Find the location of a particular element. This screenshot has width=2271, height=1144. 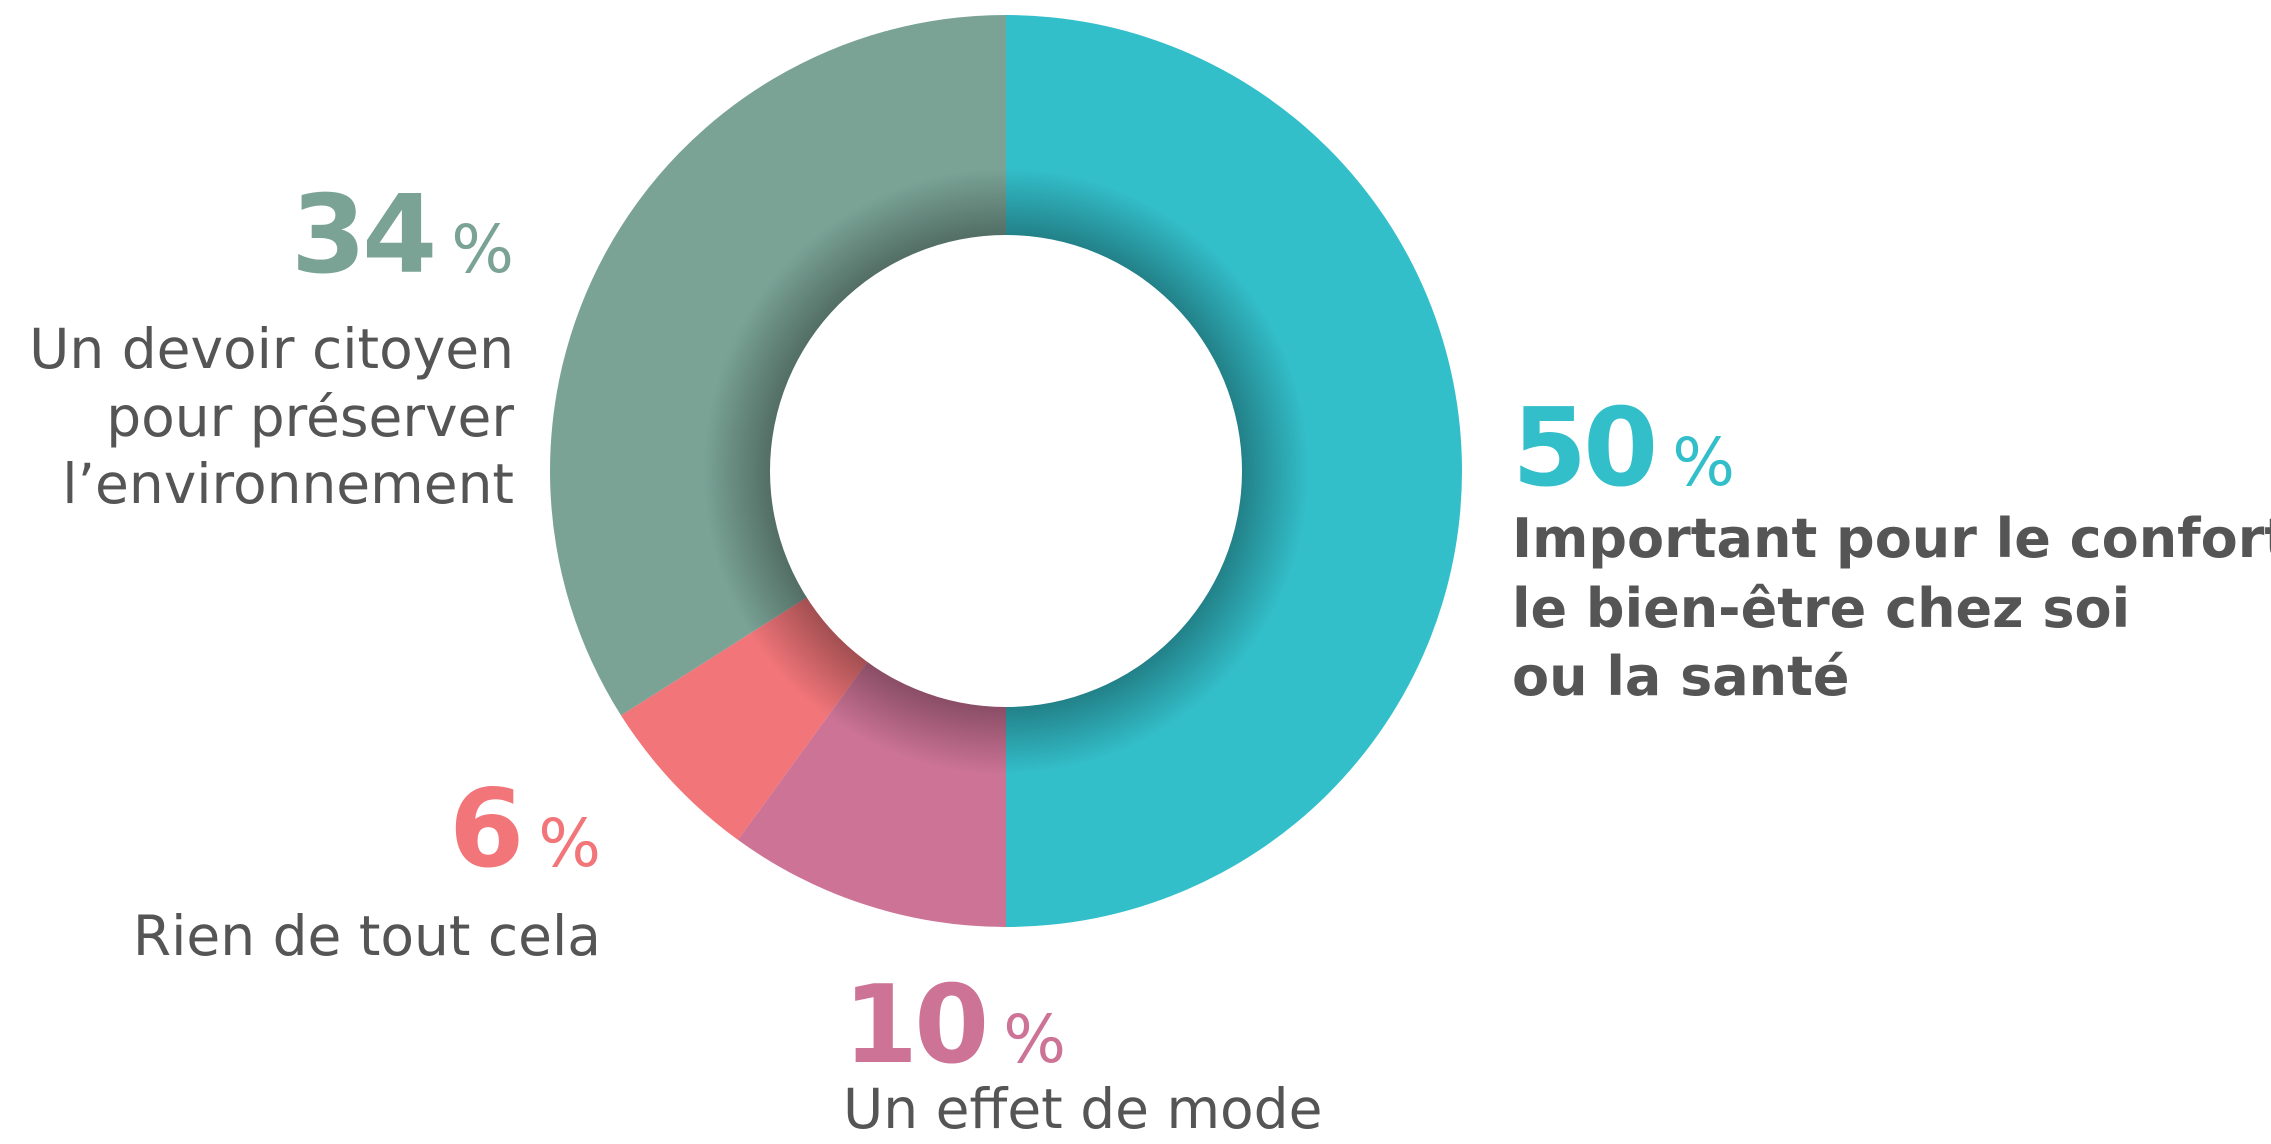

value-number: 34 is located at coordinates (362, 235).